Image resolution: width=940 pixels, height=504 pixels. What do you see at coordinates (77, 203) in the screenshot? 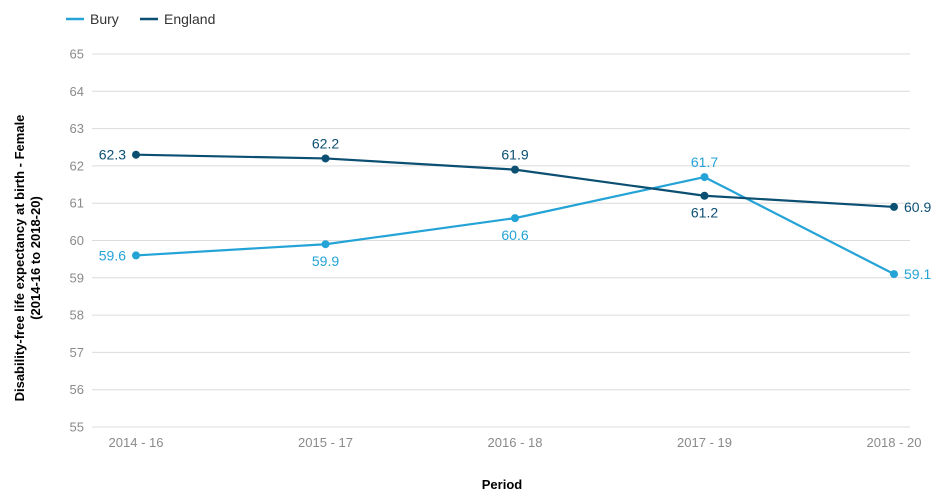
I see `y-tick-label: 61` at bounding box center [77, 203].